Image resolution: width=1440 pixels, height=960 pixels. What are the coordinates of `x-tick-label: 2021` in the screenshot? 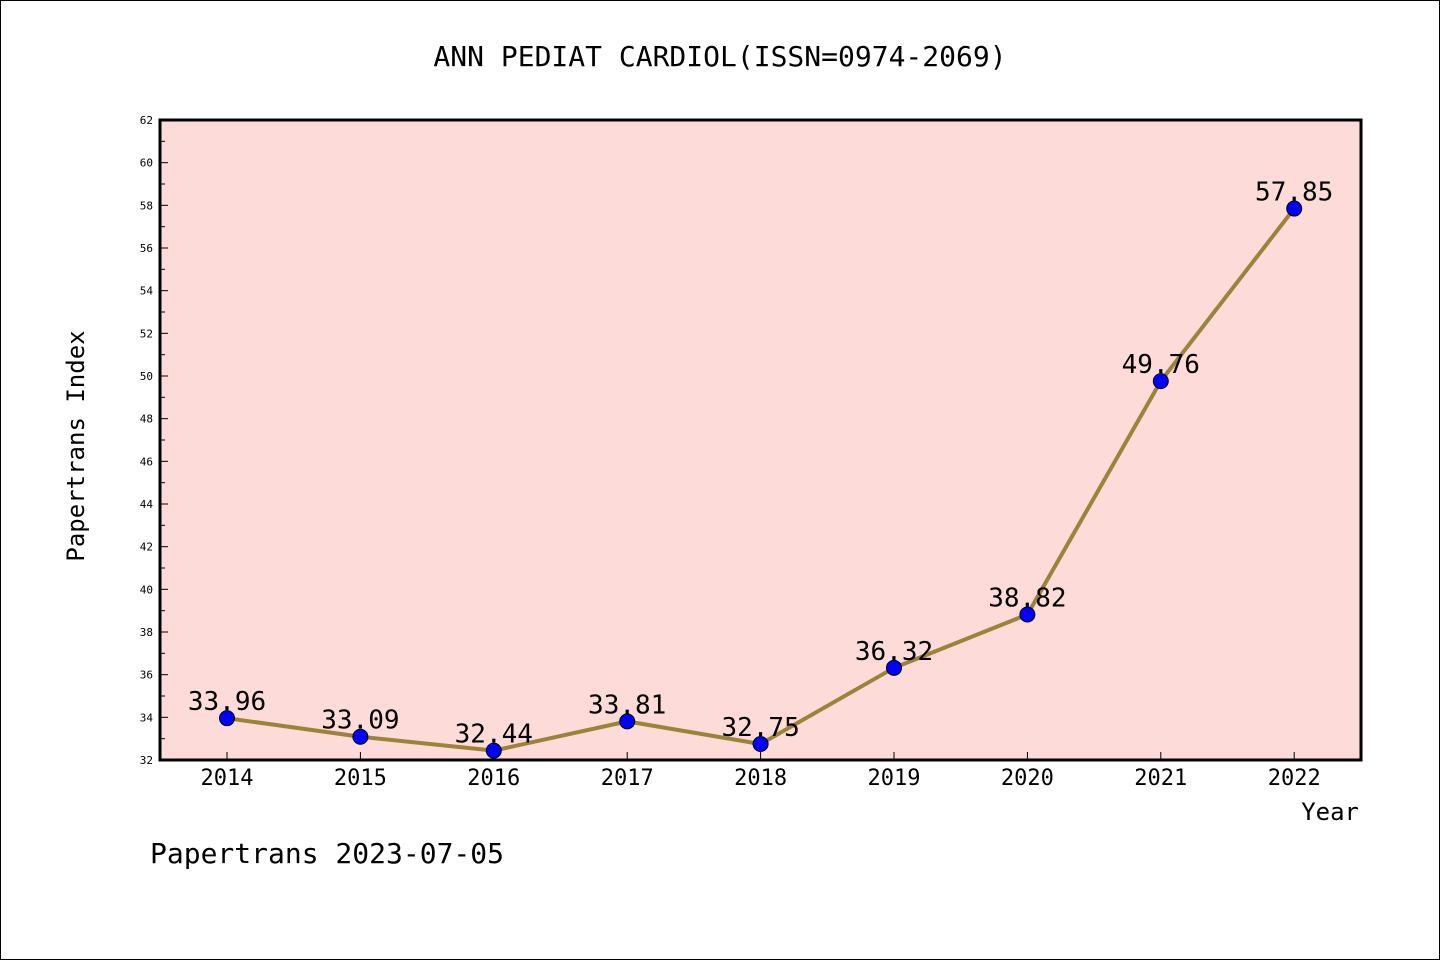 It's located at (1160, 778).